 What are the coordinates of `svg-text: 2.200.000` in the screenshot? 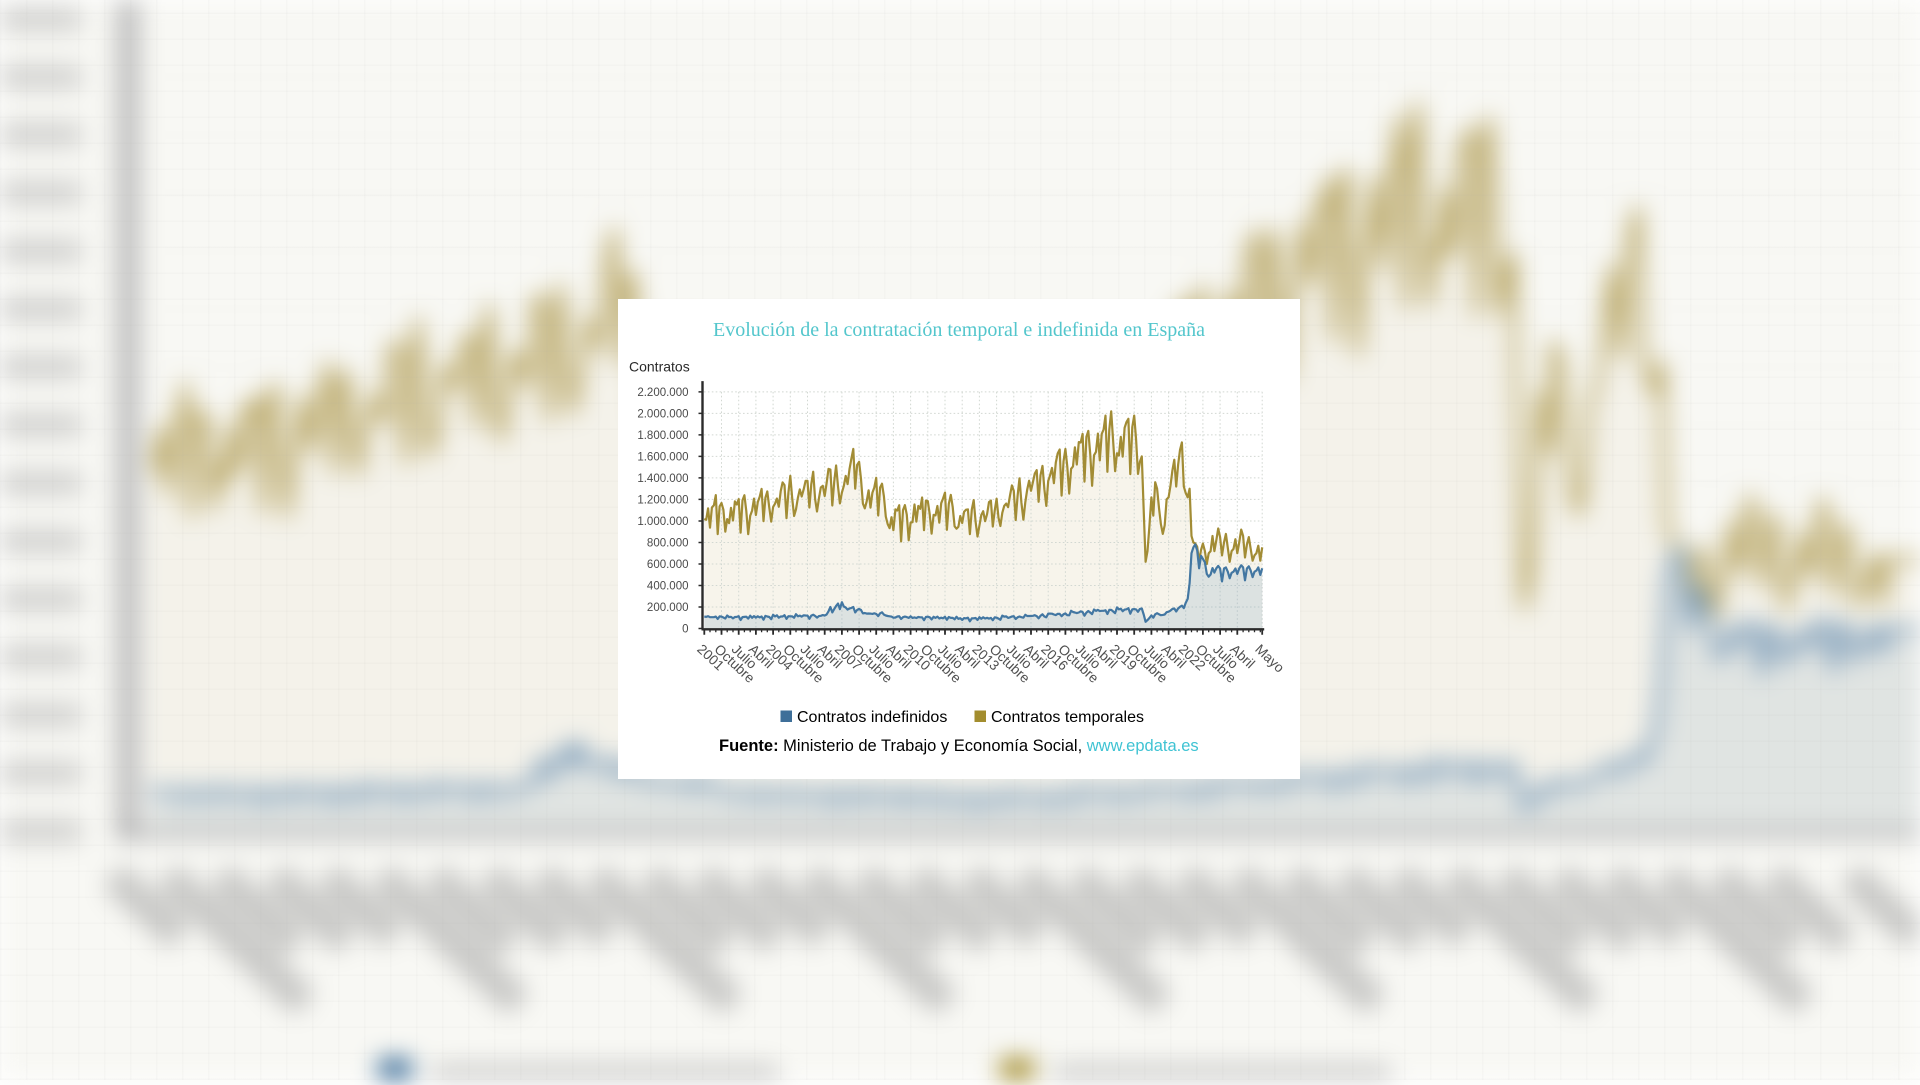 It's located at (662, 393).